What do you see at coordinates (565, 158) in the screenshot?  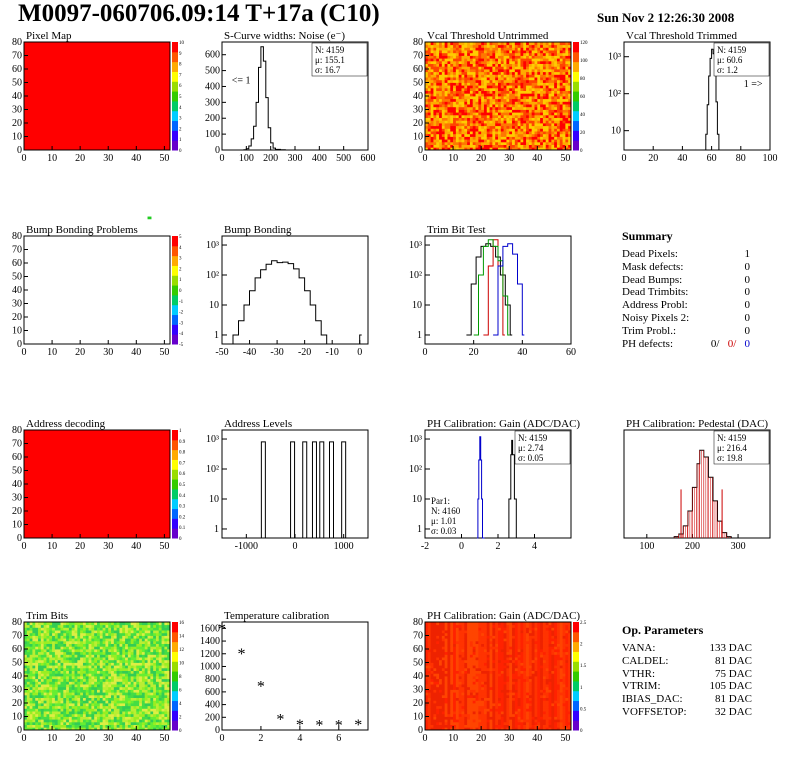 I see `x-tick-label: 50` at bounding box center [565, 158].